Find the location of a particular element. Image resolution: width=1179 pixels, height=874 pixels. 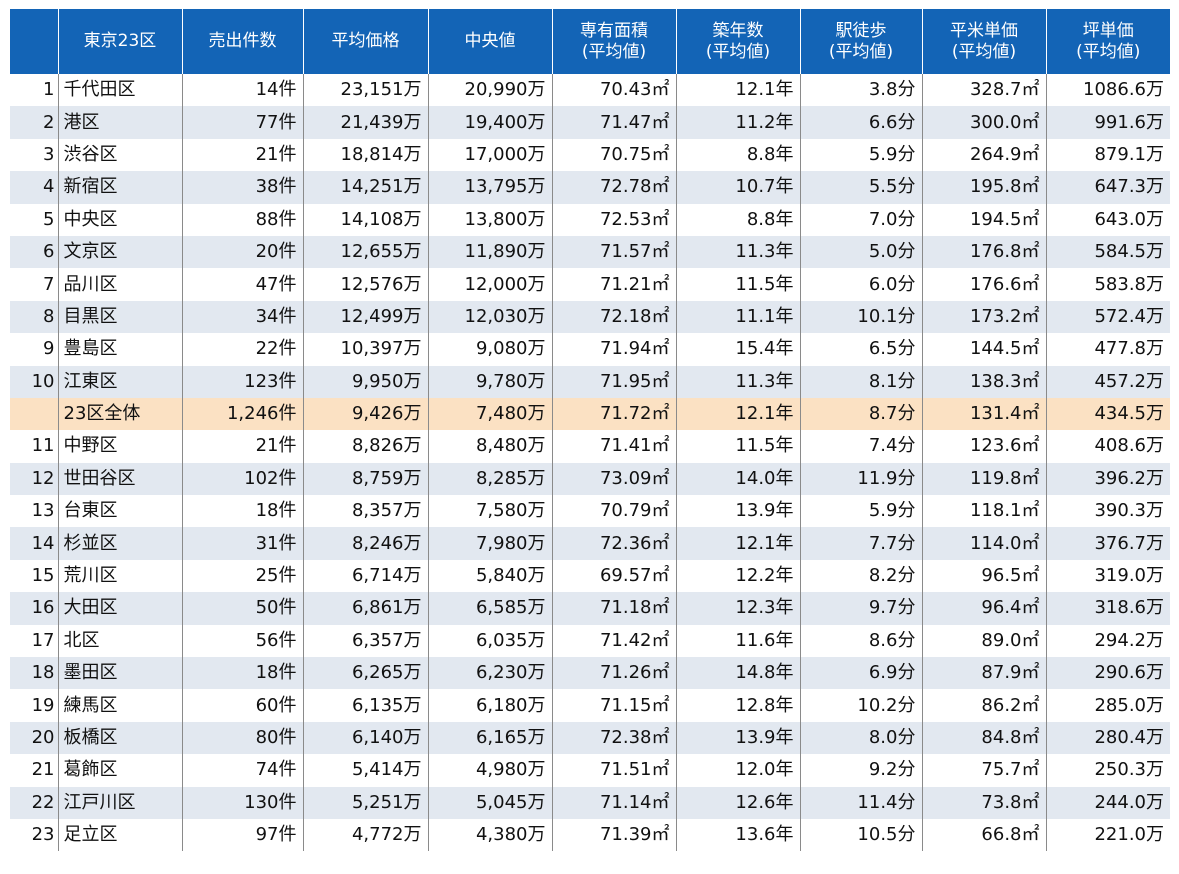

cell-count: 38件 is located at coordinates (242, 187).